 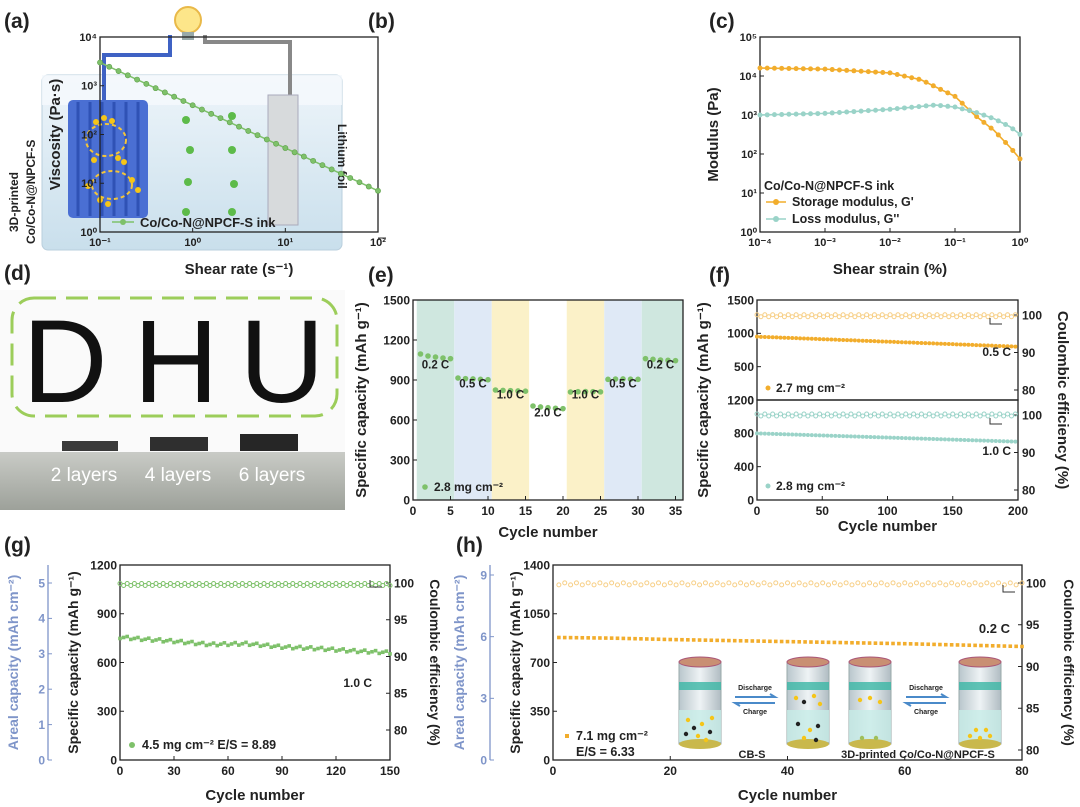 I want to click on printed-charged-cell, so click(x=980, y=702).